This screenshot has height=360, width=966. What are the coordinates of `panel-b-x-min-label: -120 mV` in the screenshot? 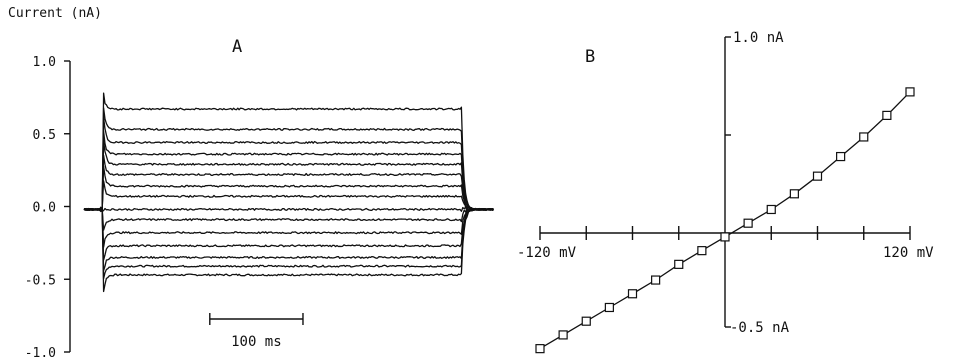 It's located at (547, 253).